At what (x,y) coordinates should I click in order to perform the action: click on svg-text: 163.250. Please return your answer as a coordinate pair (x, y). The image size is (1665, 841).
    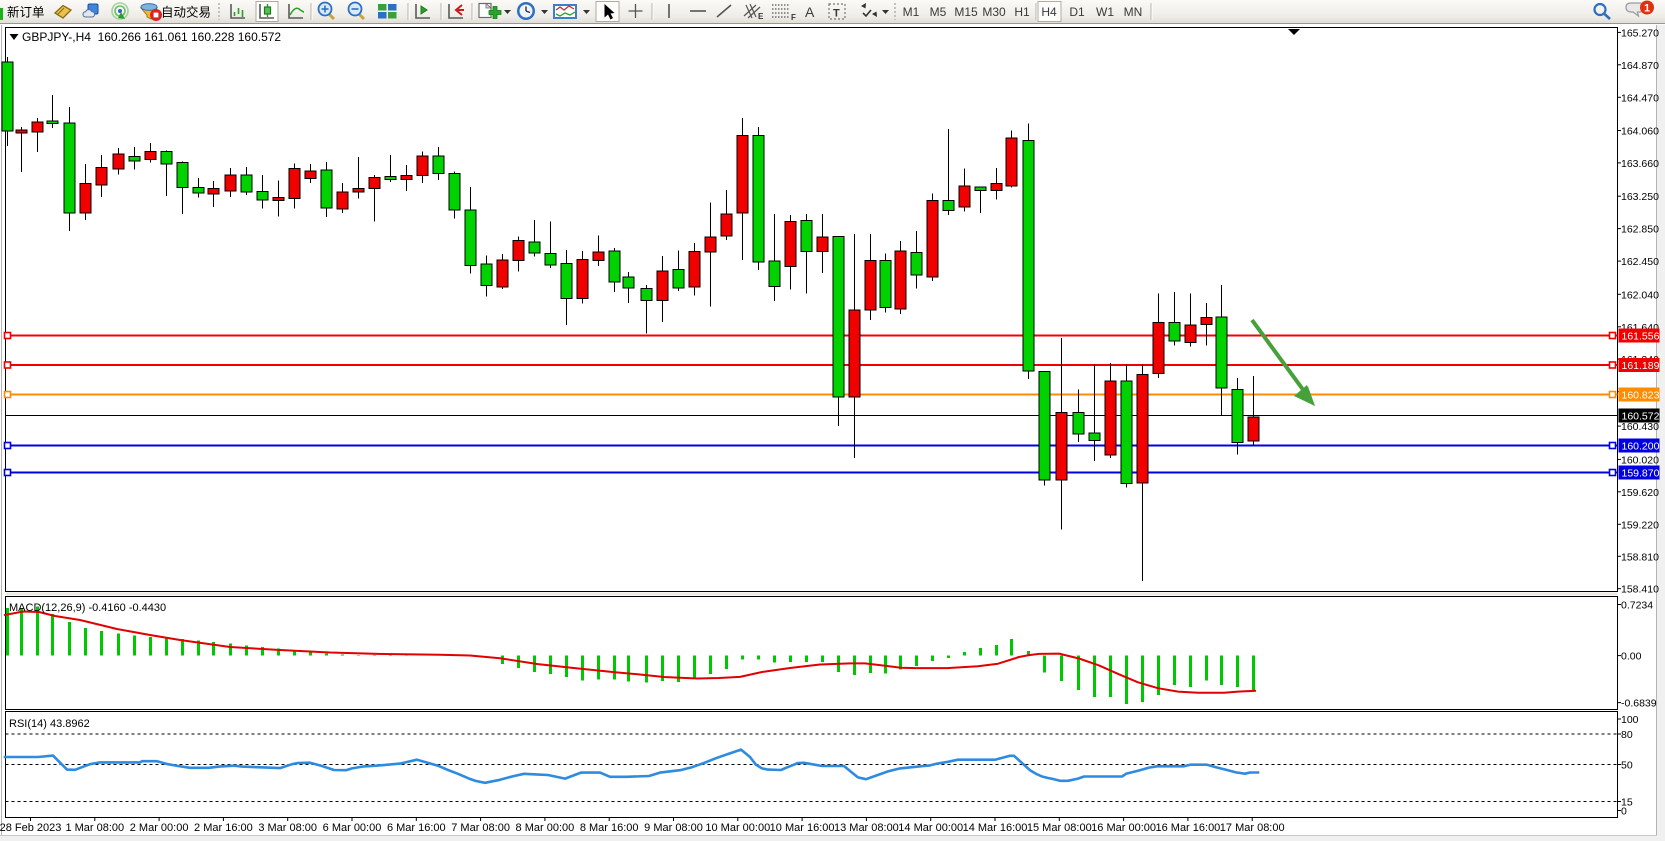
    Looking at the image, I should click on (1640, 197).